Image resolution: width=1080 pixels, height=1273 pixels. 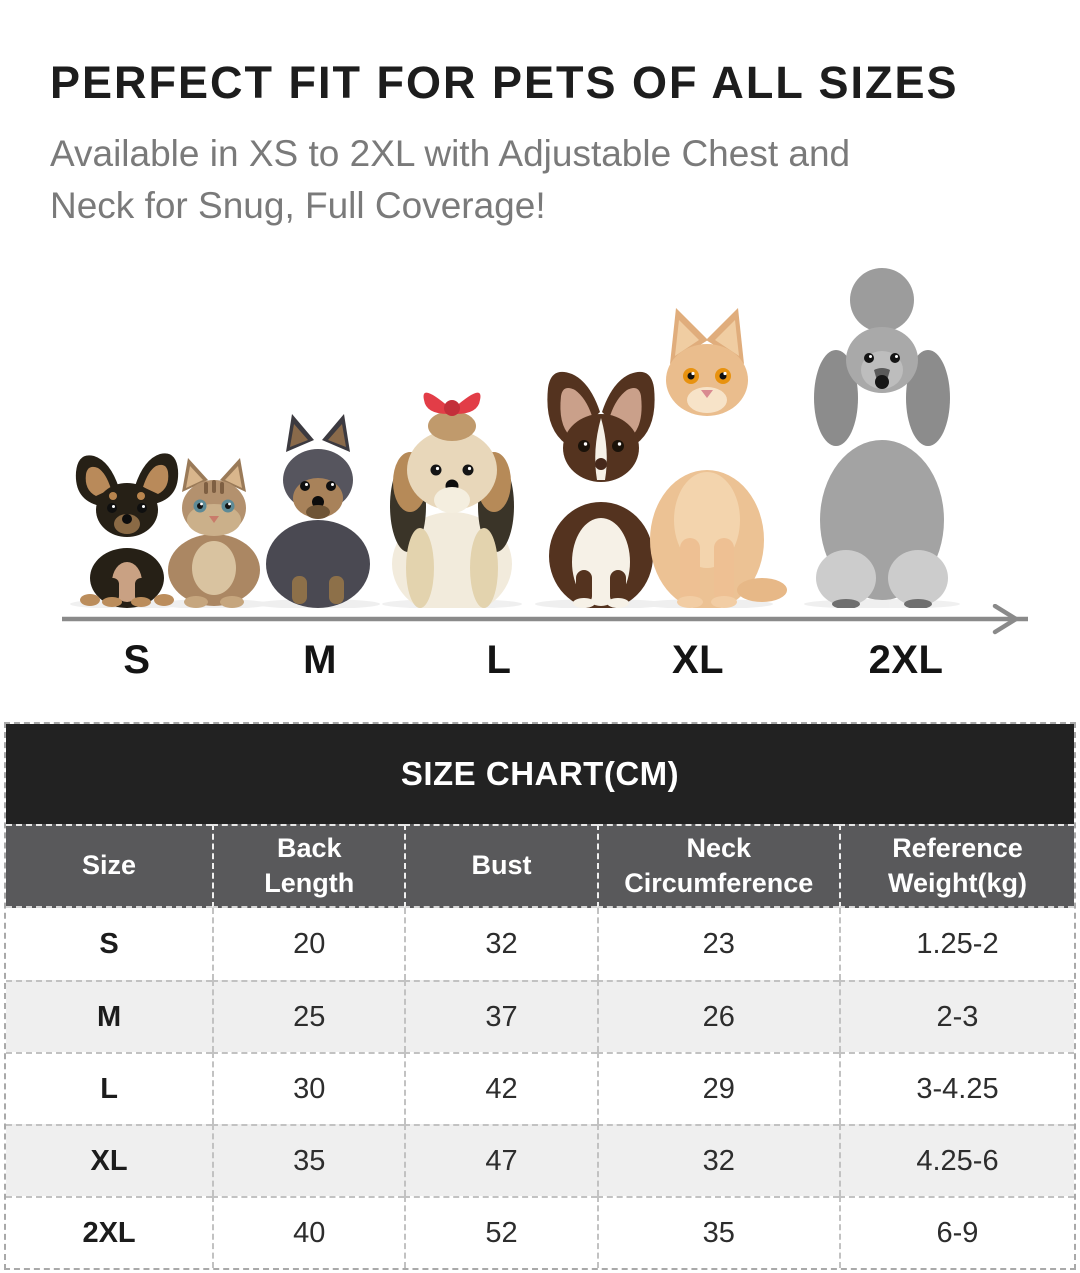 What do you see at coordinates (308, 1160) in the screenshot?
I see `cell-back-length: 35` at bounding box center [308, 1160].